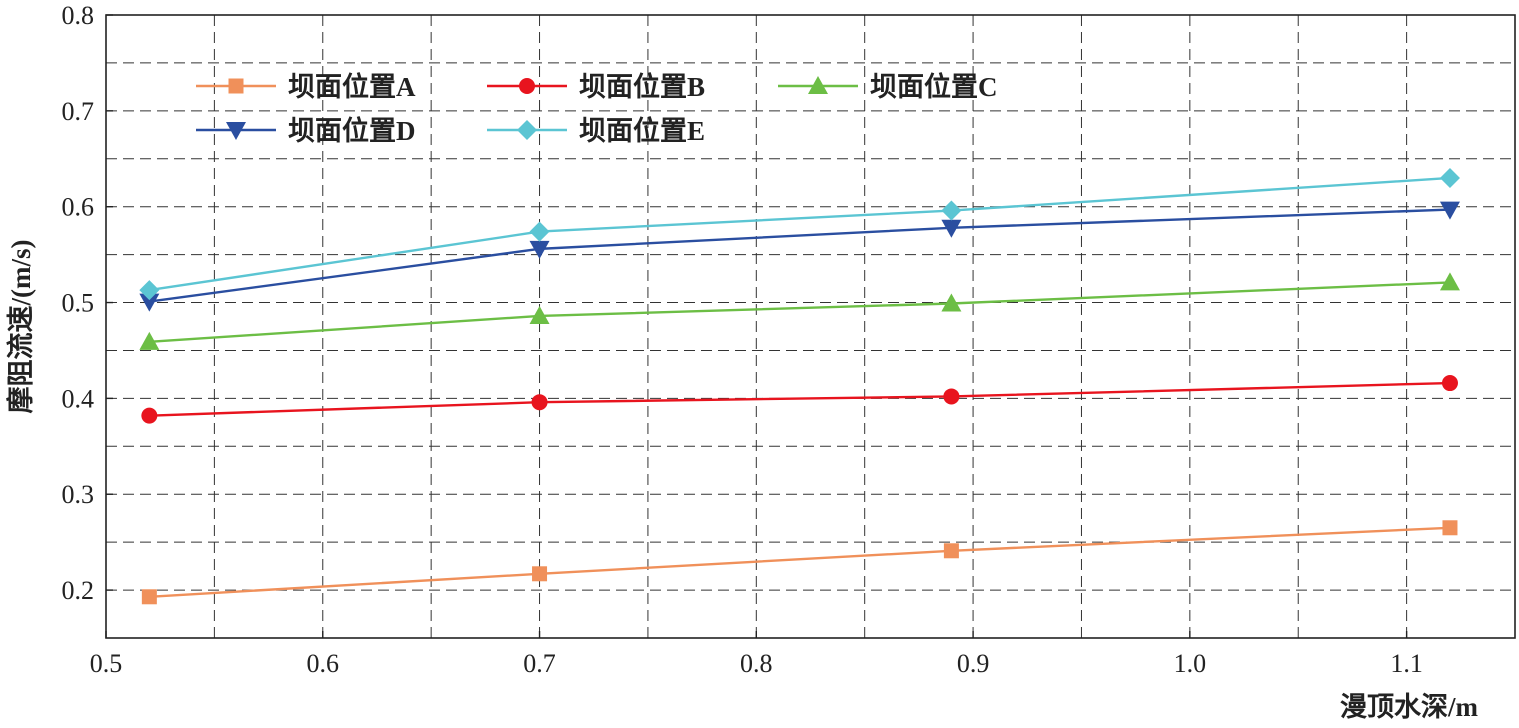 The image size is (1519, 728). I want to click on legend-label: 坝面位置A, so click(352, 86).